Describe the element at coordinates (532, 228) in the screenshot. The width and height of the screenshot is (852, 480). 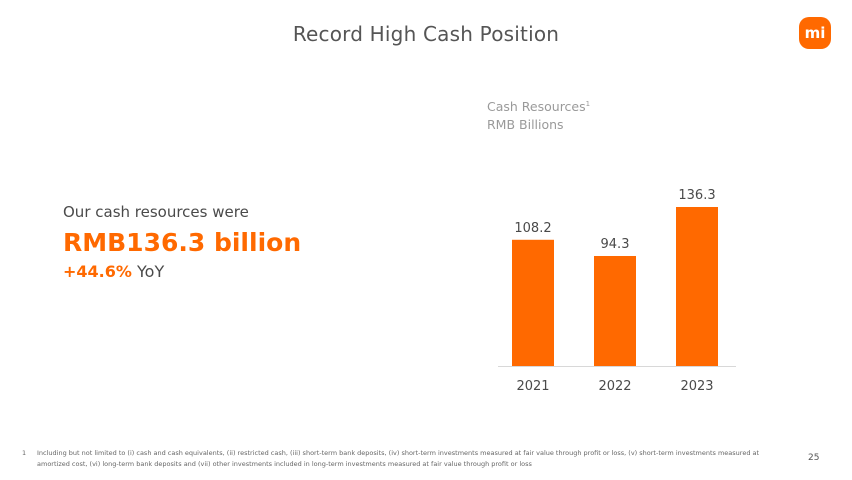
I see `bar-value-label: 108.2` at that location.